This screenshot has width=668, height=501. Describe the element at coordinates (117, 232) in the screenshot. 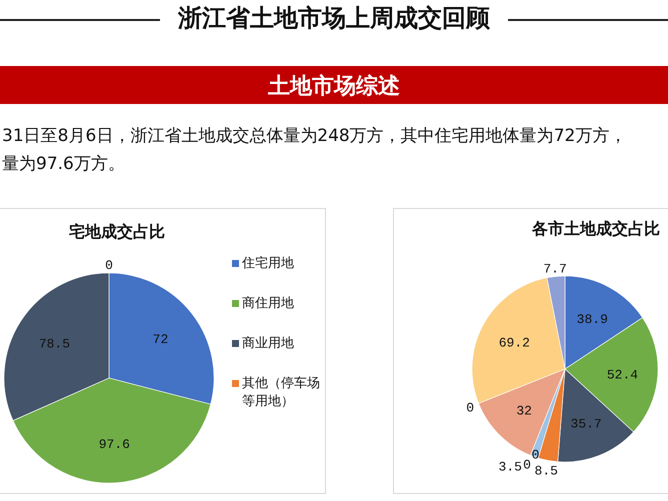

I see `chart-title: 宅地成交占比` at that location.